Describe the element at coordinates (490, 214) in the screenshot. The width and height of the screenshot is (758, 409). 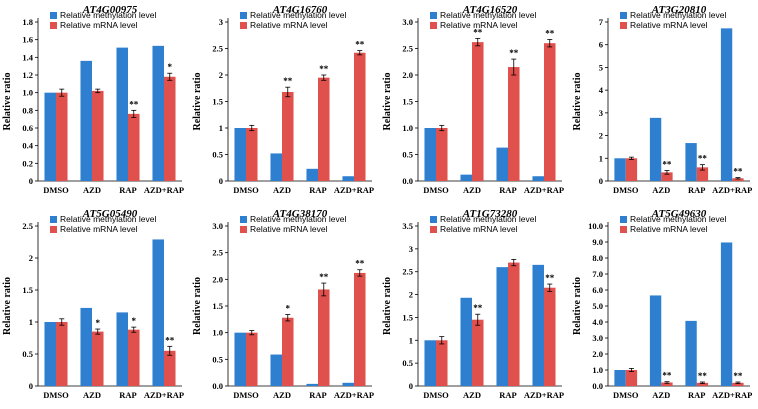
I see `chart-title: AT1G73280` at that location.